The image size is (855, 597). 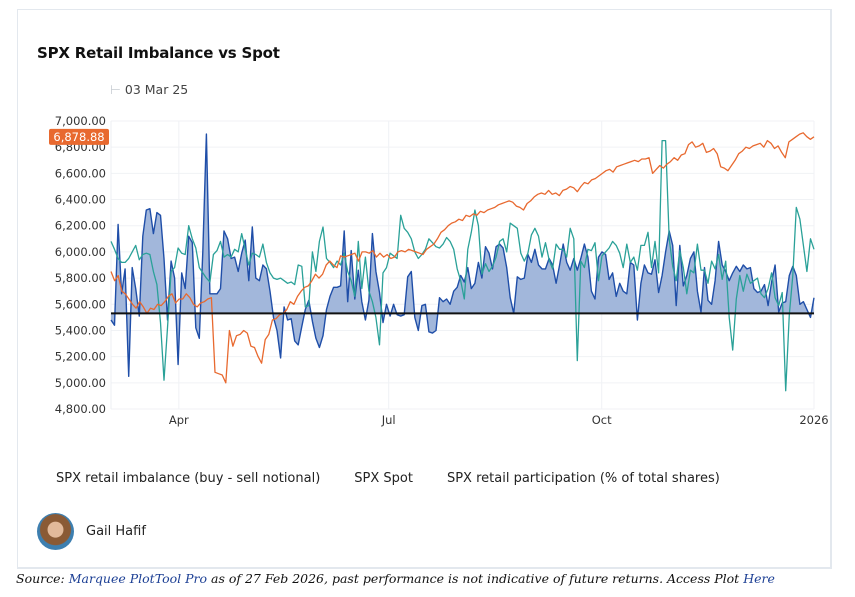 What do you see at coordinates (80, 121) in the screenshot?
I see `y-tick-label: 7,000.00` at bounding box center [80, 121].